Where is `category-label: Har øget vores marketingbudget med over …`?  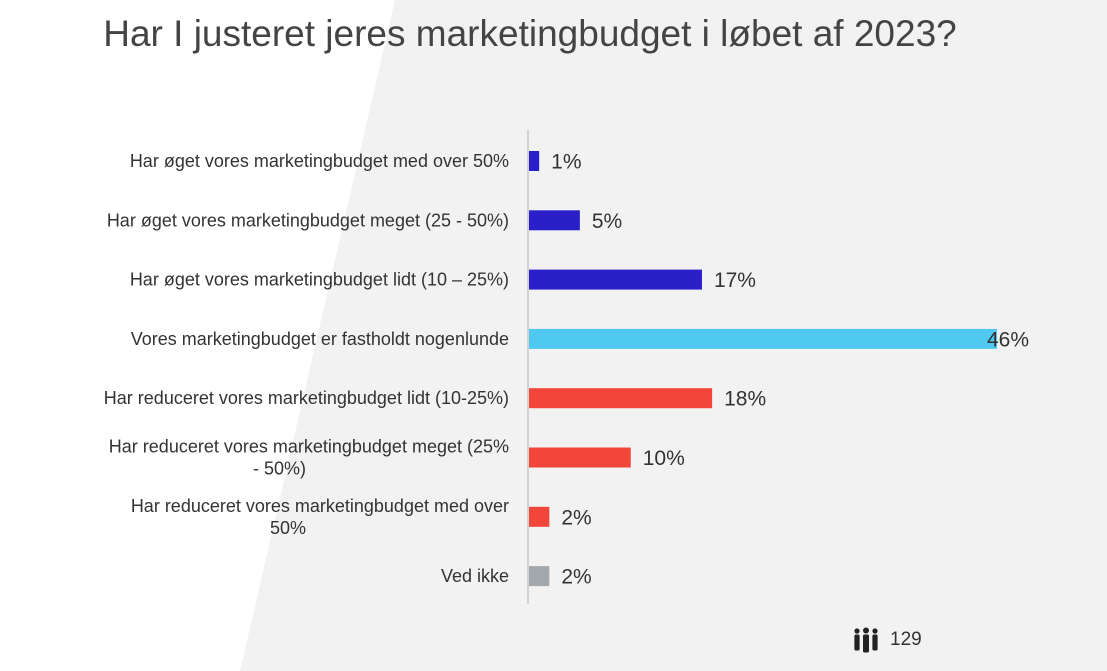
category-label: Har øget vores marketingbudget med over … is located at coordinates (319, 161).